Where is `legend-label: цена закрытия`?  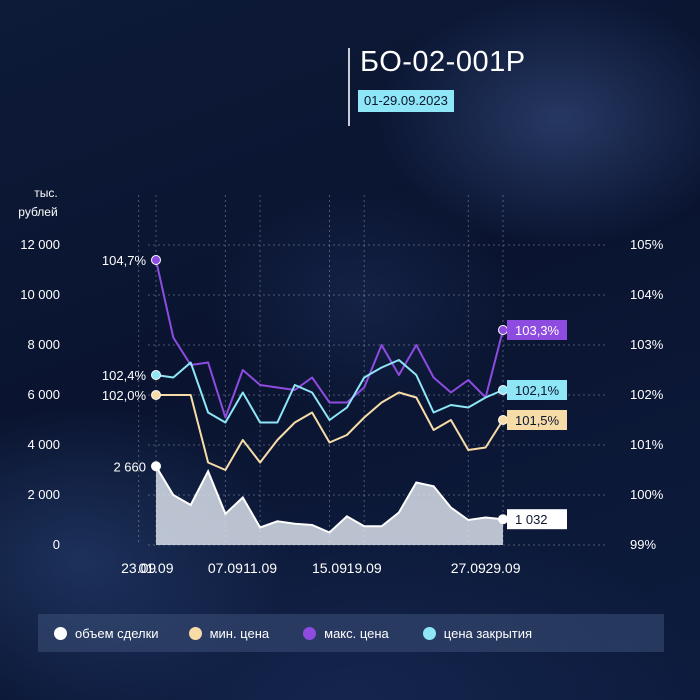 legend-label: цена закрытия is located at coordinates (488, 633).